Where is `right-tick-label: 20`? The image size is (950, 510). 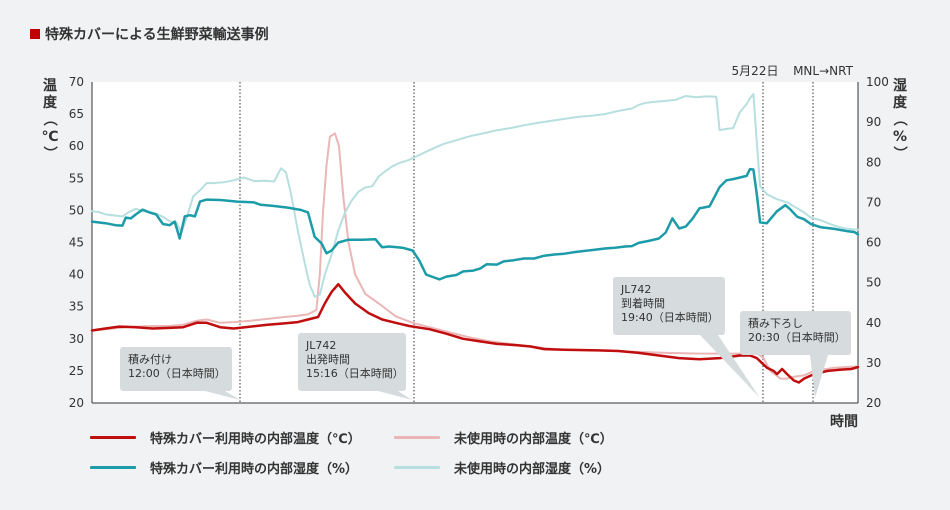 right-tick-label: 20 is located at coordinates (873, 403).